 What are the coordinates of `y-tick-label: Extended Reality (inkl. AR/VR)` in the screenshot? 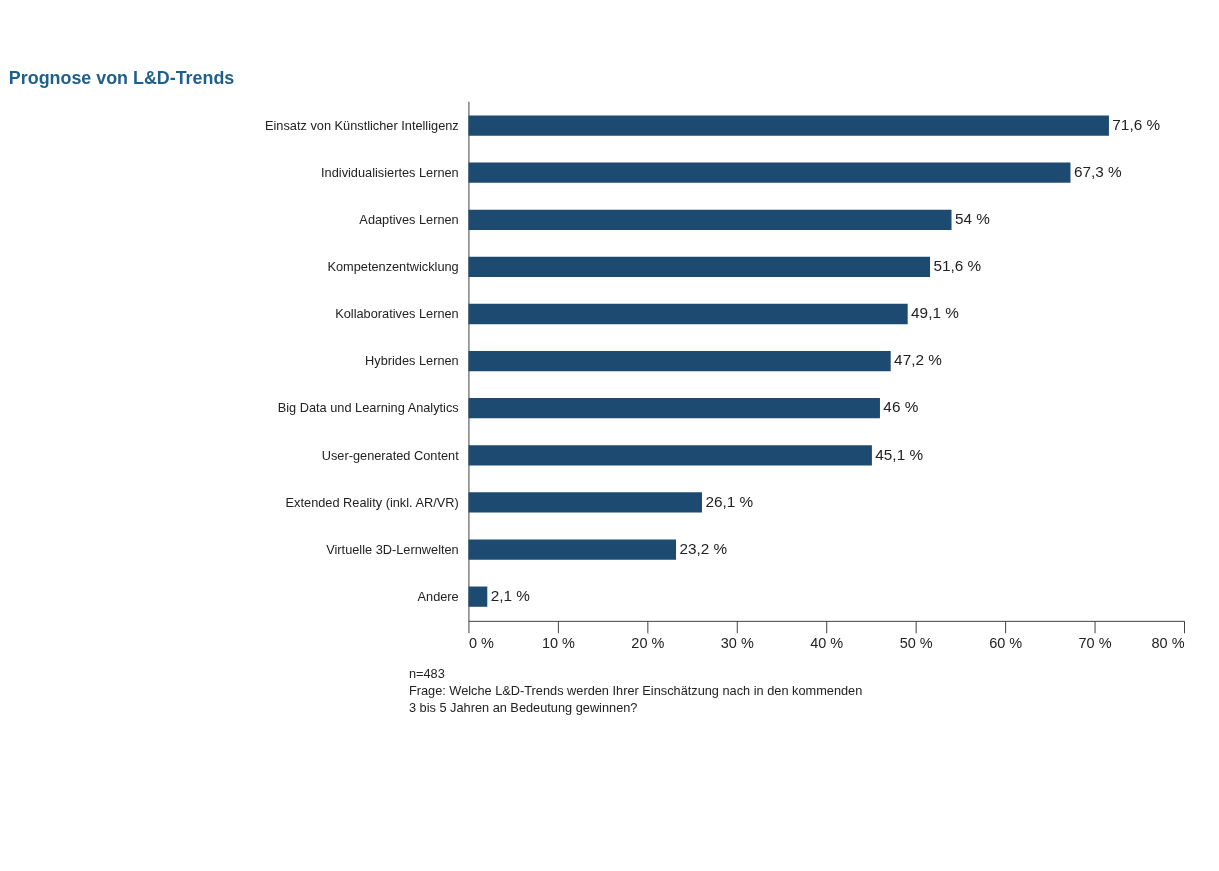 It's located at (372, 502).